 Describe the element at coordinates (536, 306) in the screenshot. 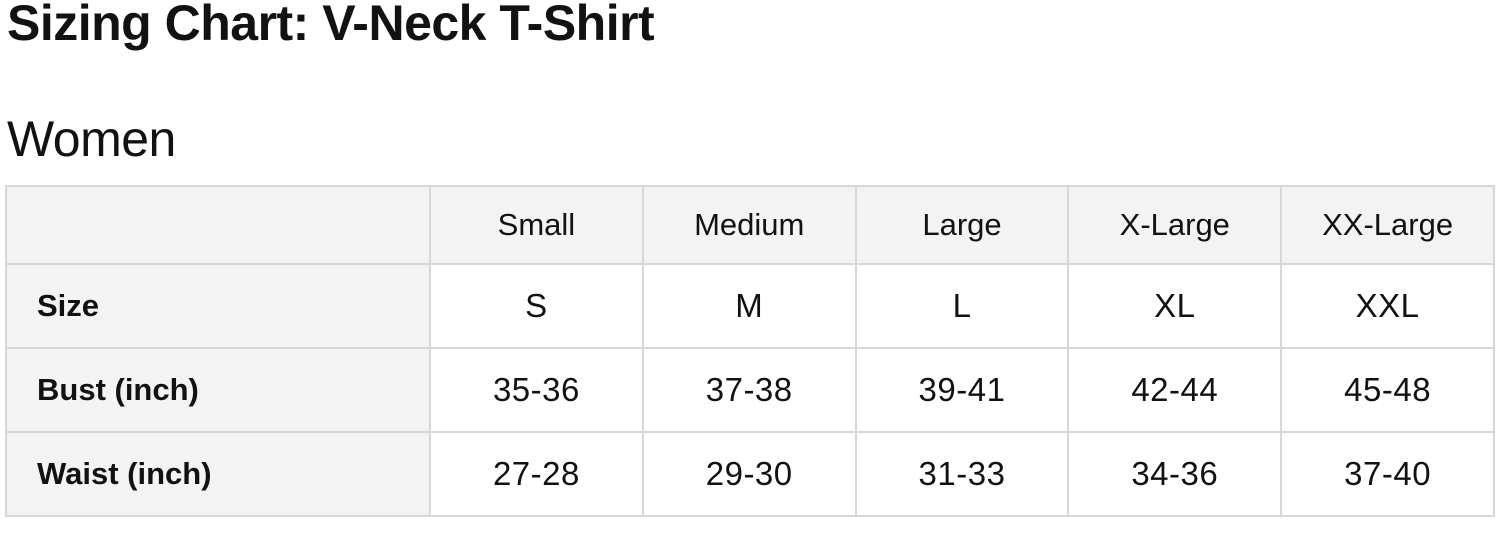

I see `size-value-small: S` at that location.